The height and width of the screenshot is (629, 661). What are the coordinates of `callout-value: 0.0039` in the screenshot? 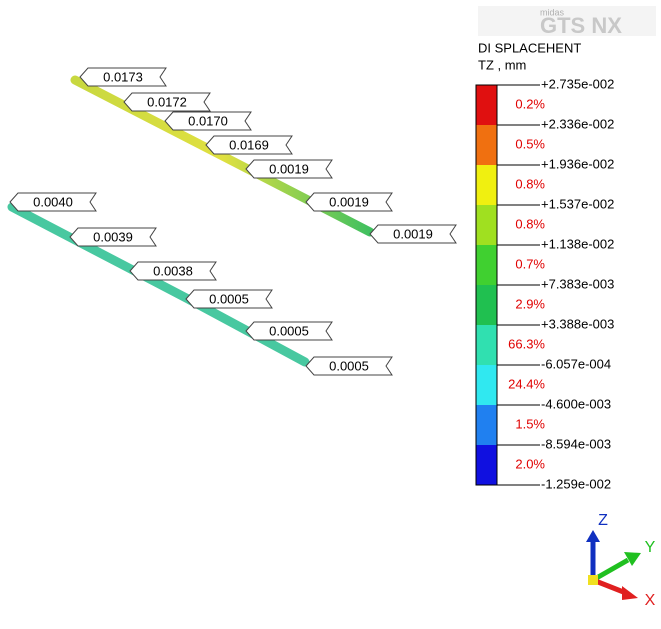 It's located at (113, 236).